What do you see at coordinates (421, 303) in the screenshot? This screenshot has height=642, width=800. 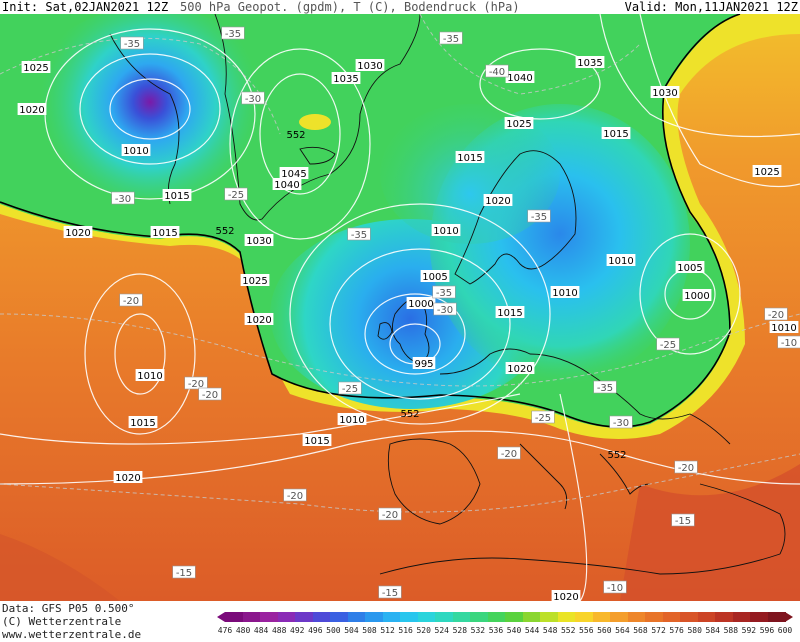 I see `isobar-label: 1000` at bounding box center [421, 303].